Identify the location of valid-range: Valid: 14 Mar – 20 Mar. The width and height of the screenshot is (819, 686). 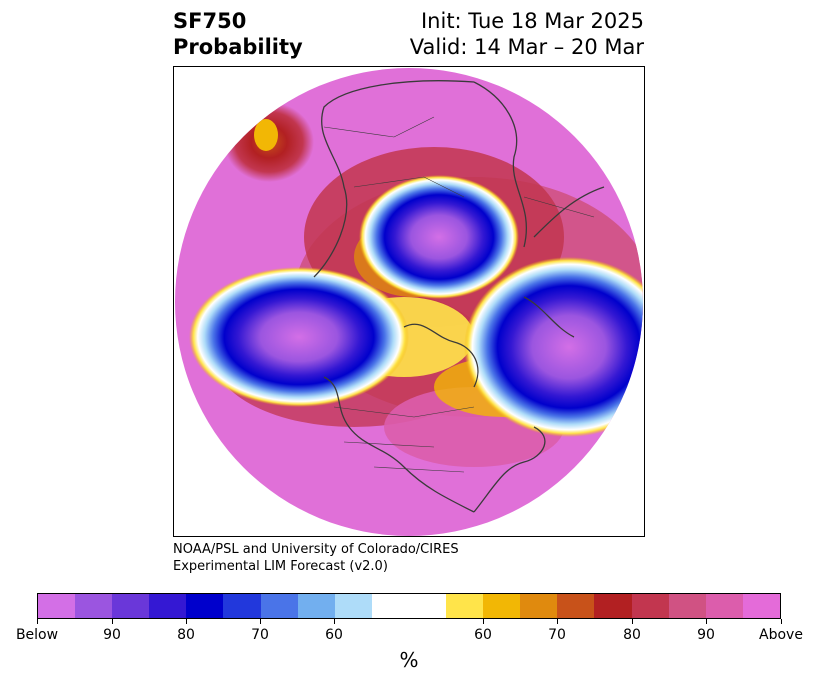
(526, 47).